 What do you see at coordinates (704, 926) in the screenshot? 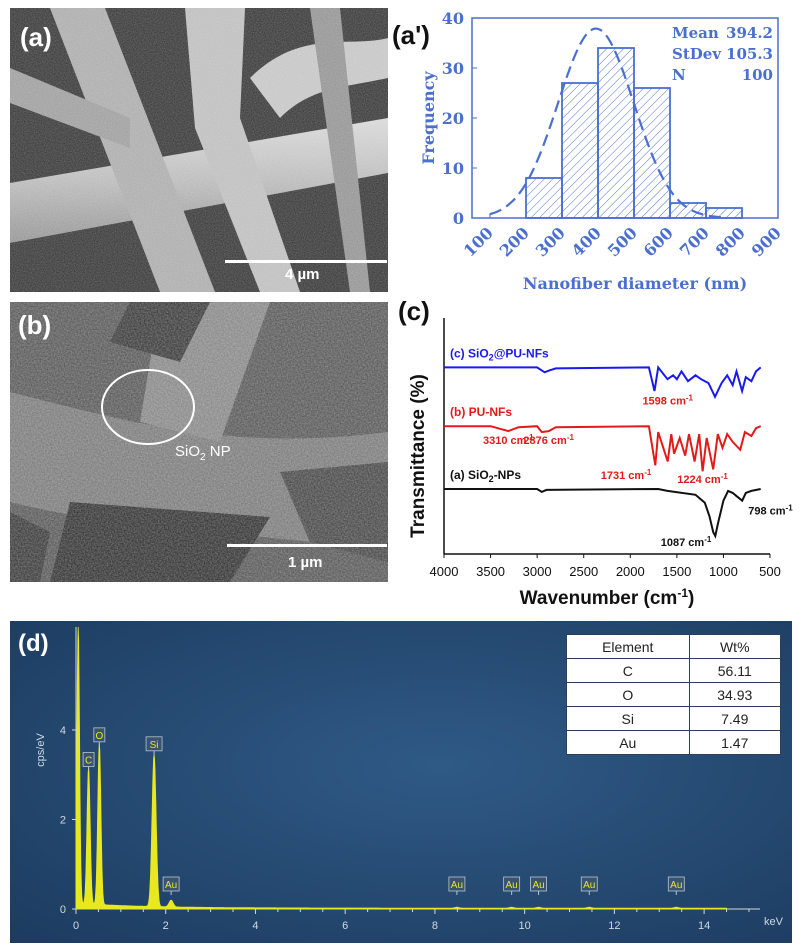
I see `x-tick-label: 14` at bounding box center [704, 926].